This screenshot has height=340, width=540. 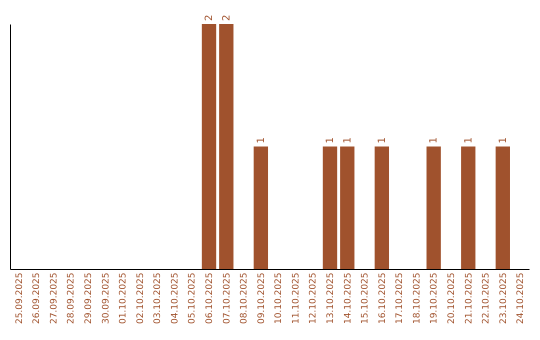 I want to click on x-tick-label: 19.10.2025, so click(x=435, y=298).